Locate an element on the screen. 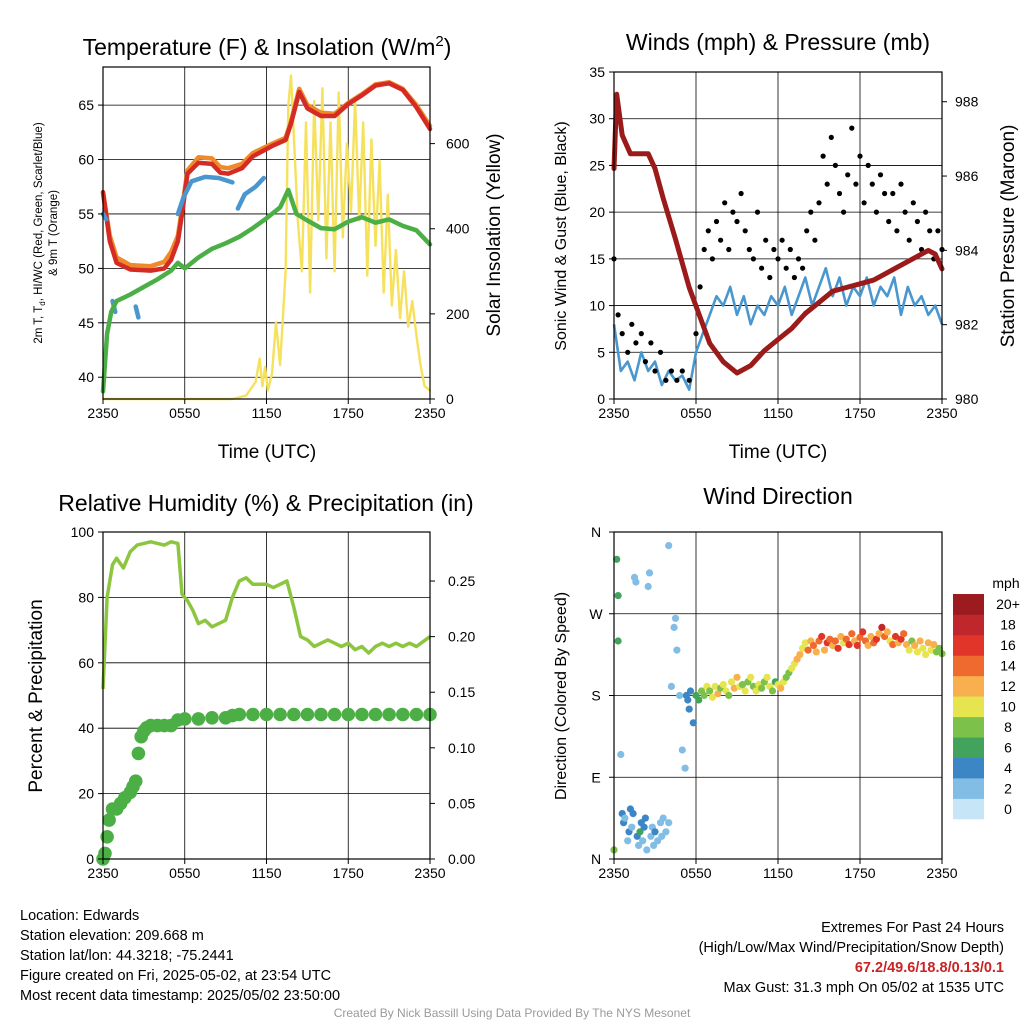 The height and width of the screenshot is (1024, 1024). pressure-ytick-label: 988 is located at coordinates (967, 102).